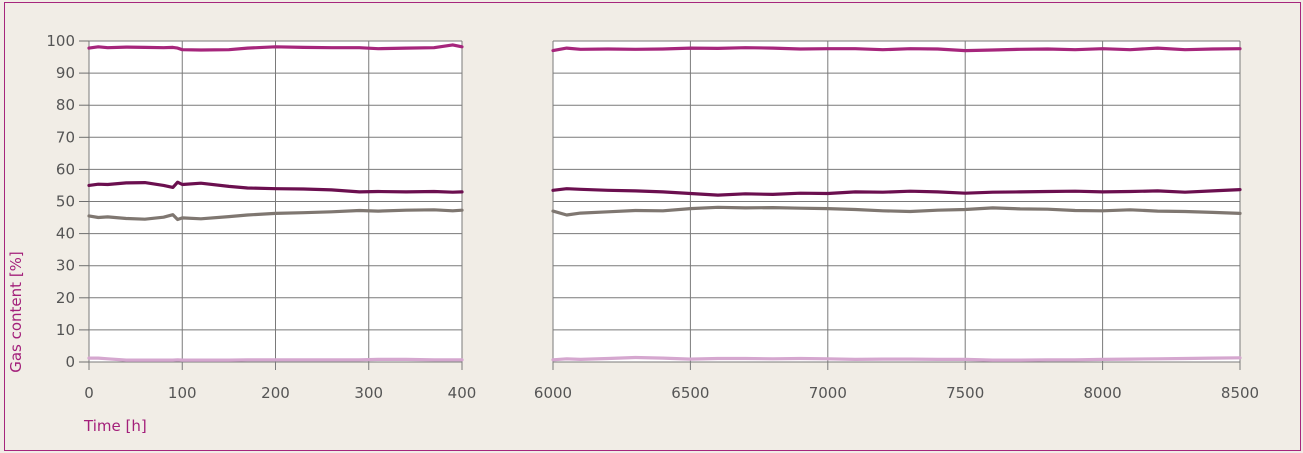 Image resolution: width=1303 pixels, height=453 pixels. What do you see at coordinates (965, 393) in the screenshot?
I see `x-tick-label: 7500` at bounding box center [965, 393].